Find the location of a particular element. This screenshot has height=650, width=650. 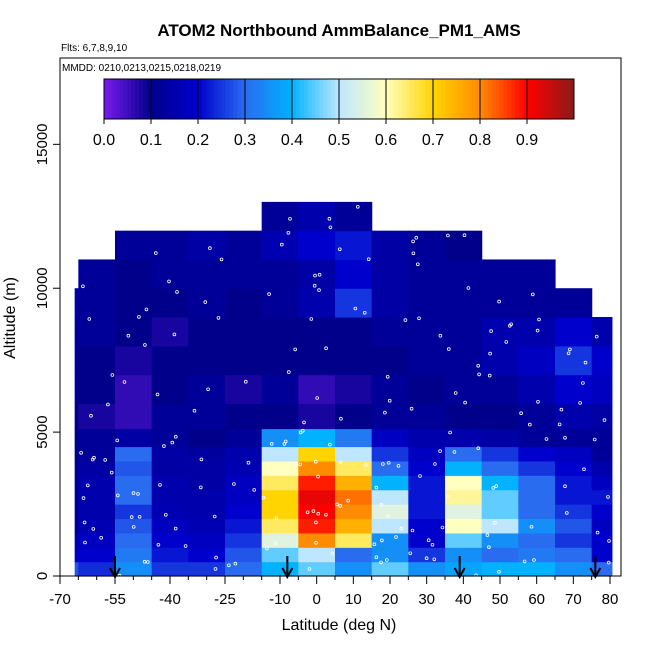

x-axis: -70 -55 -40 -25 -10 0 10 20 30 40 50 60 70 80 is located at coordinates (333, 592).